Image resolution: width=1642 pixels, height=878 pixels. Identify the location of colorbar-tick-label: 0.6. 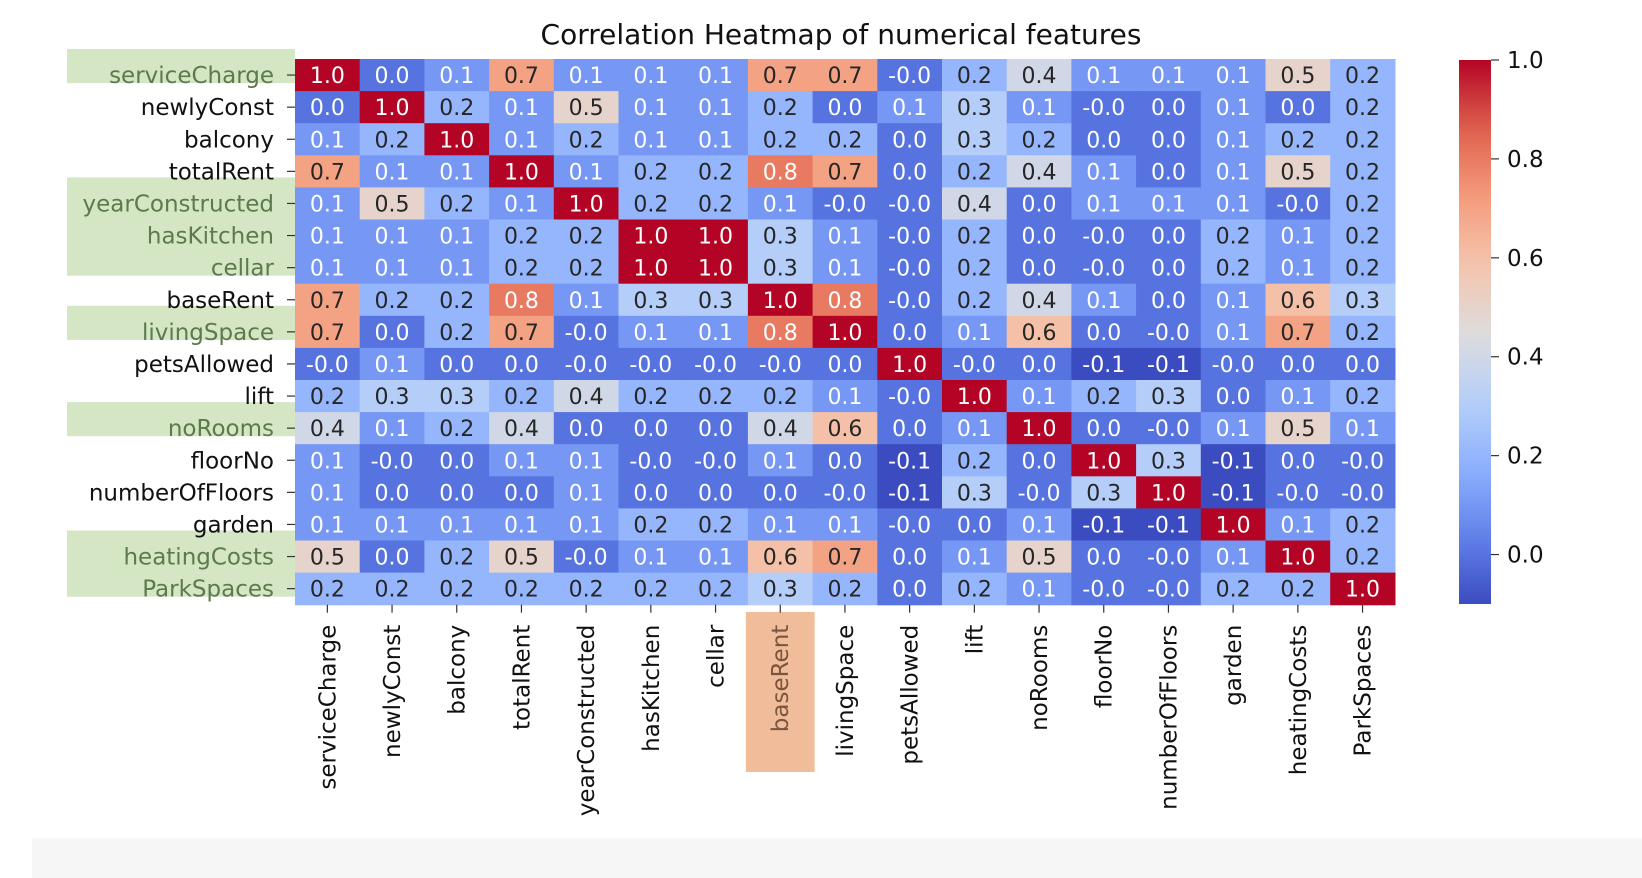
(1525, 259).